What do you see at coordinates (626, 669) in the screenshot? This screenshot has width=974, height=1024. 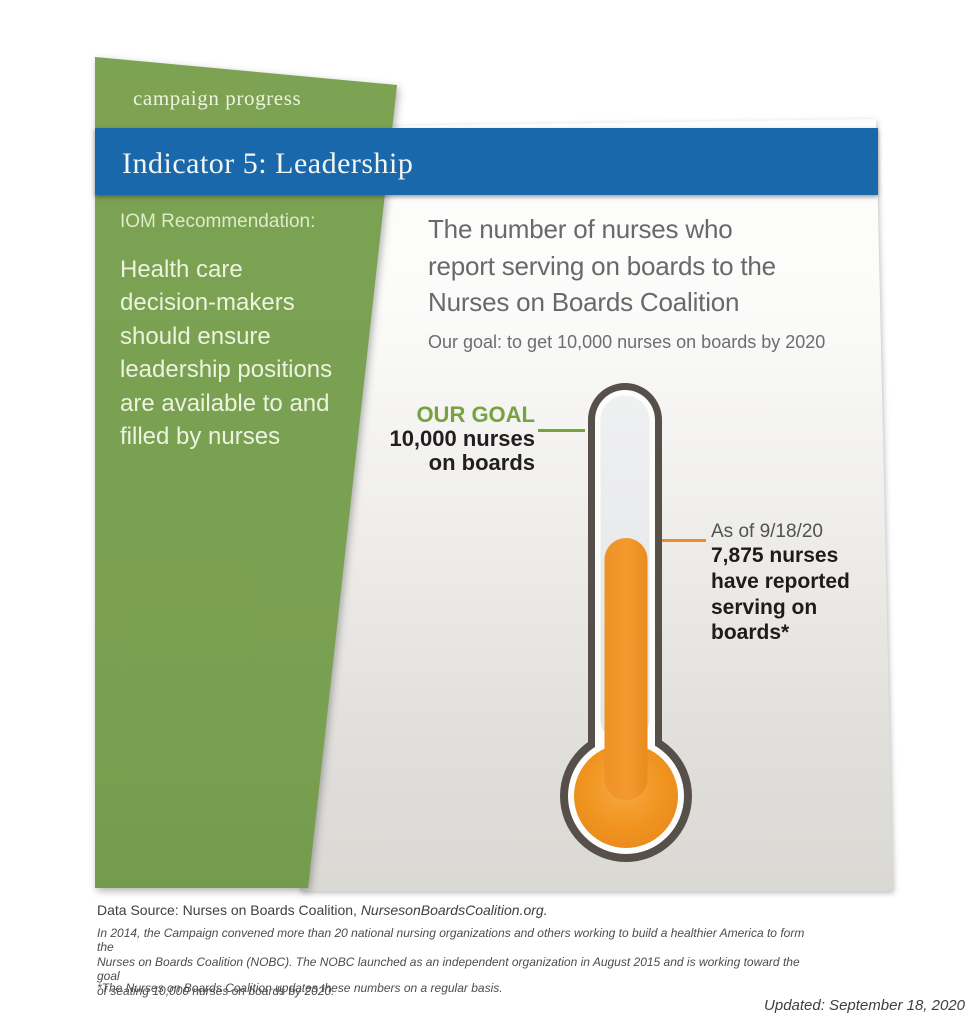 I see `thermometer-fill` at bounding box center [626, 669].